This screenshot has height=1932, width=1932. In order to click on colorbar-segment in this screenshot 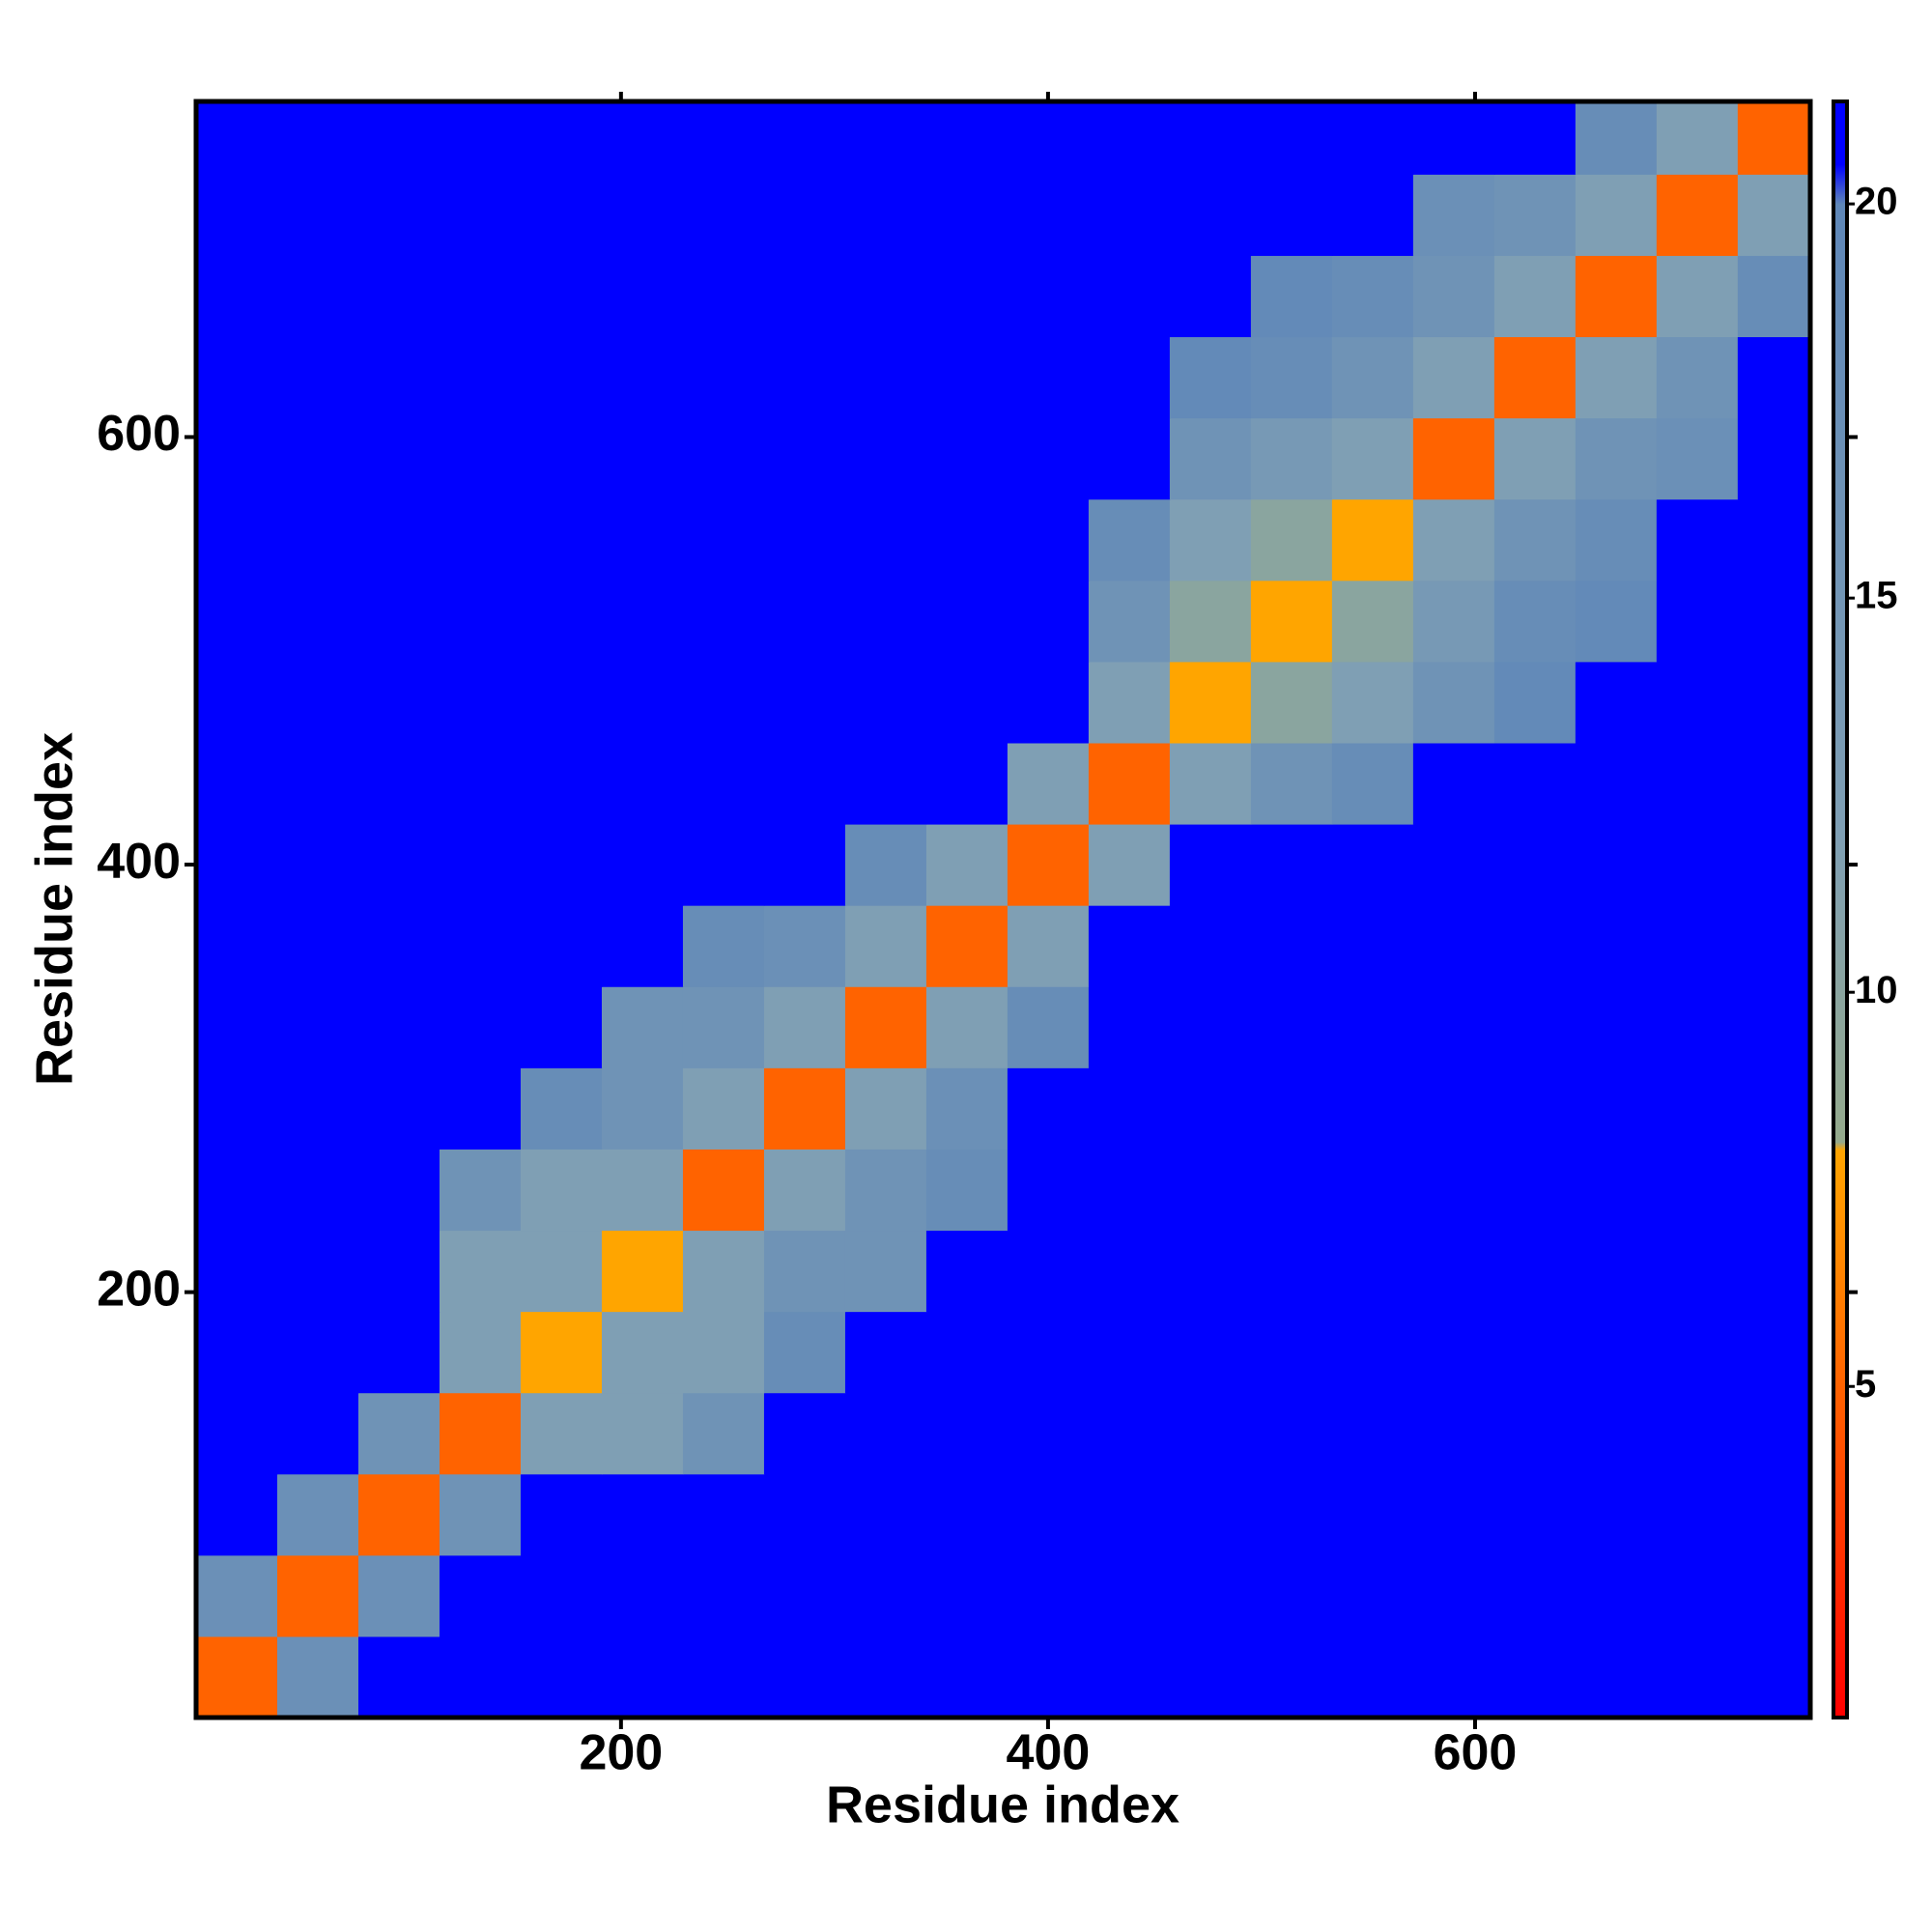, I will do `click(1840, 133)`.